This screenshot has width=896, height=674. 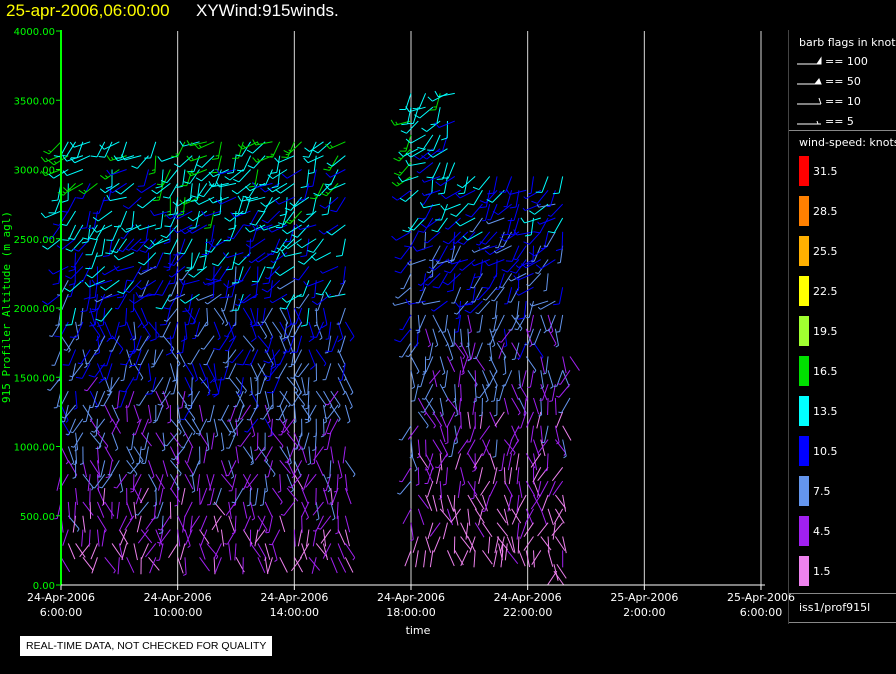 What do you see at coordinates (825, 251) in the screenshot?
I see `speed-swatch-label: 25.5` at bounding box center [825, 251].